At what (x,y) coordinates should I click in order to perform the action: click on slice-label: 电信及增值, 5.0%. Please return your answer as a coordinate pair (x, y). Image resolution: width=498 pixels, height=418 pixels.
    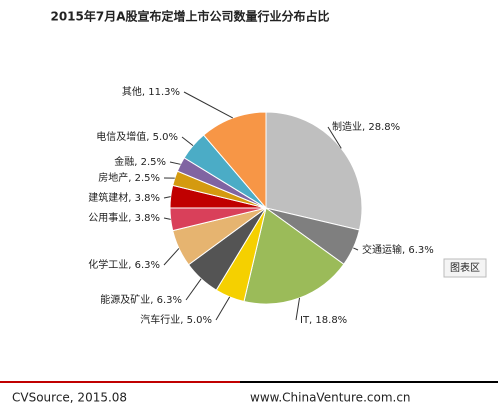
    Looking at the image, I should click on (137, 136).